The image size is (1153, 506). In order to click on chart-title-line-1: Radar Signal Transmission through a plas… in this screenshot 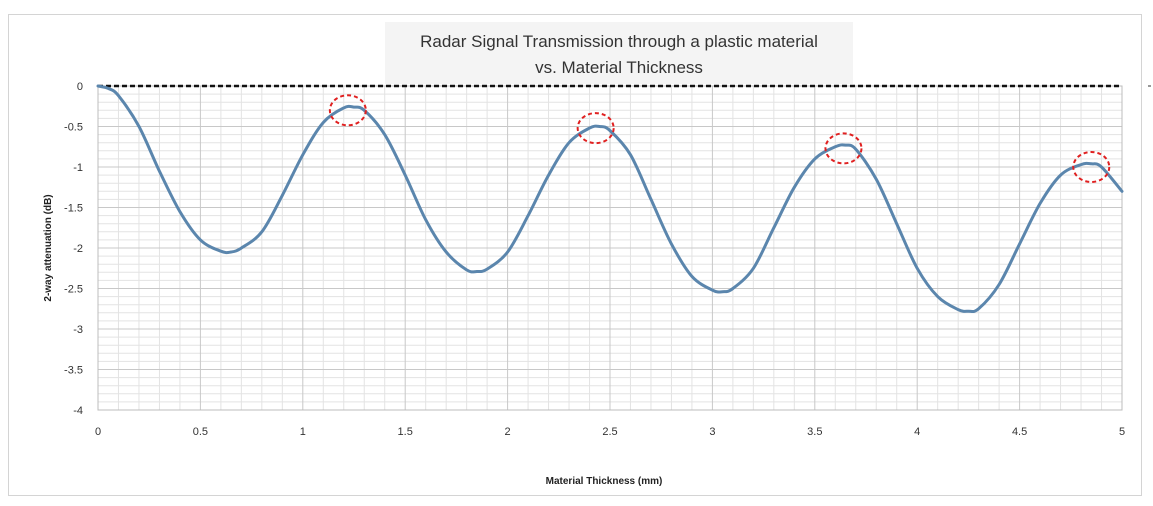, I will do `click(619, 41)`.